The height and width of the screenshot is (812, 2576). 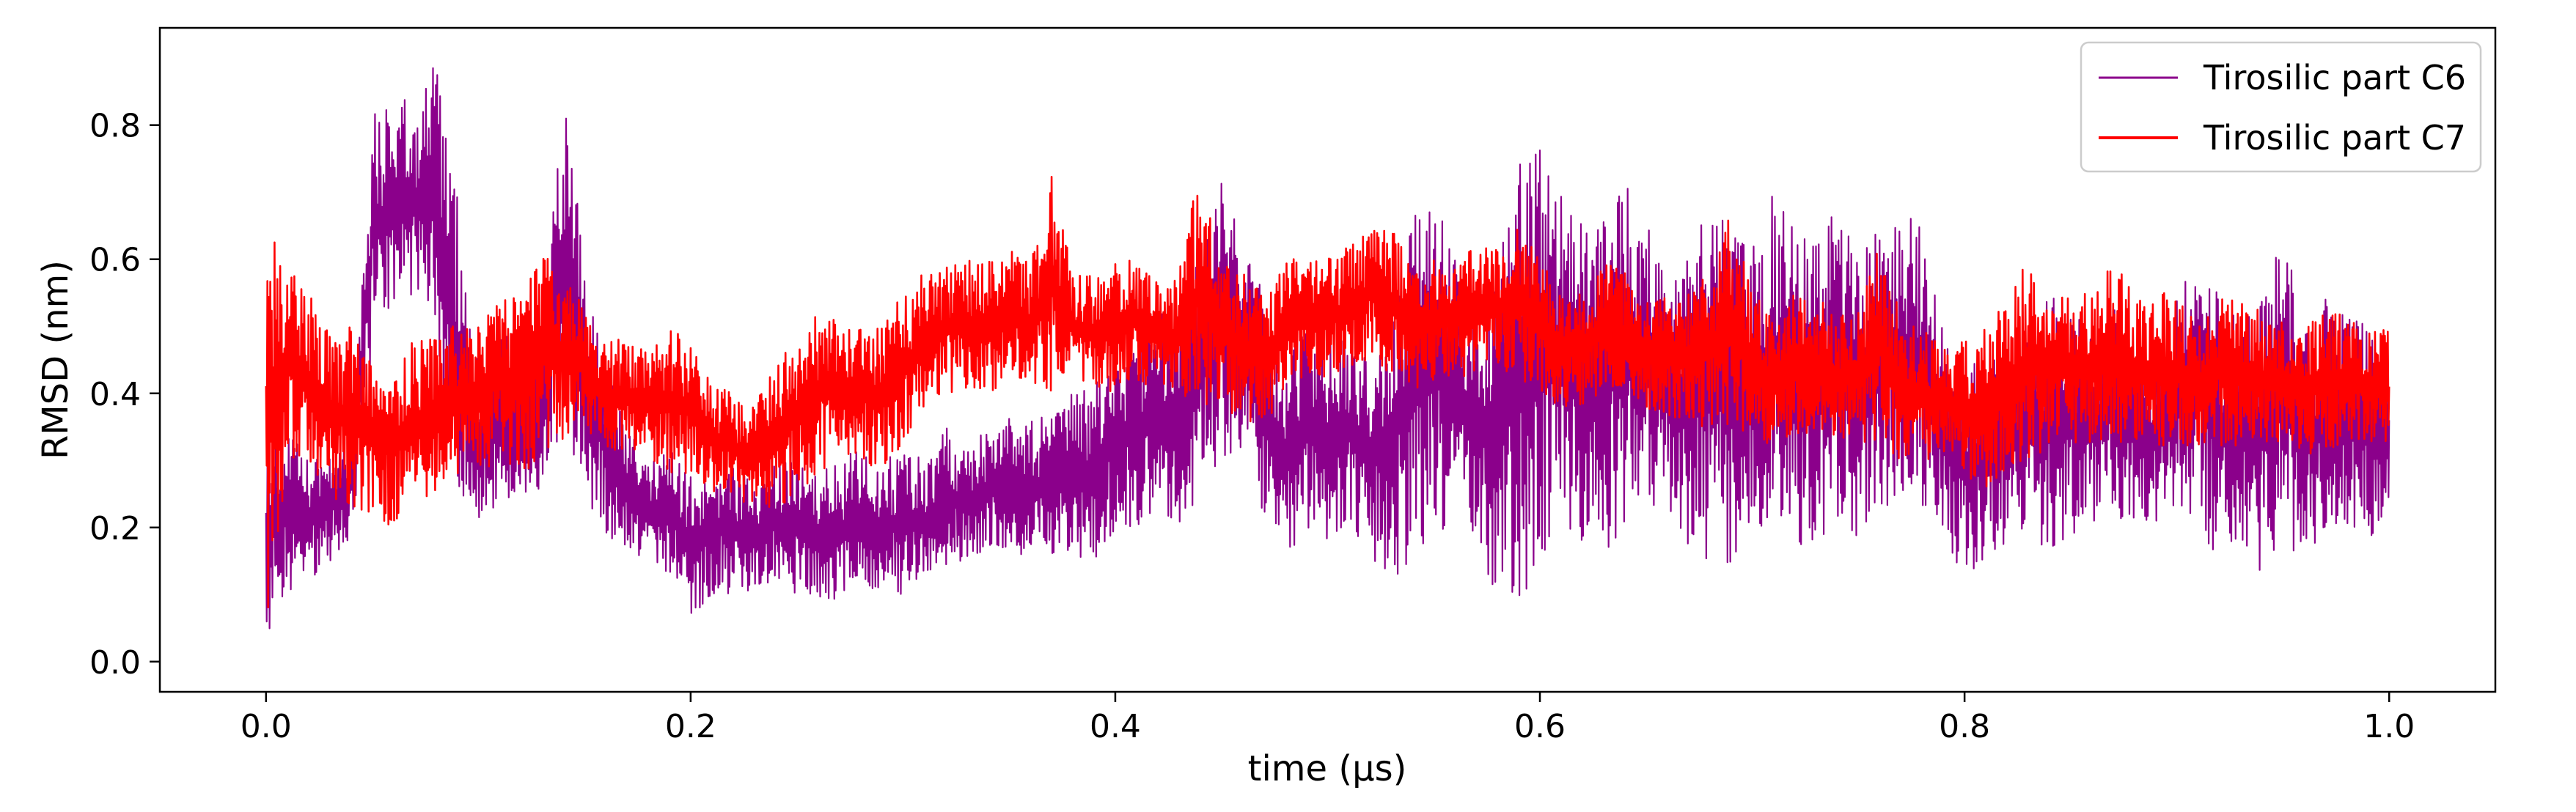 I want to click on y-tick-label: 0.4, so click(x=115, y=394).